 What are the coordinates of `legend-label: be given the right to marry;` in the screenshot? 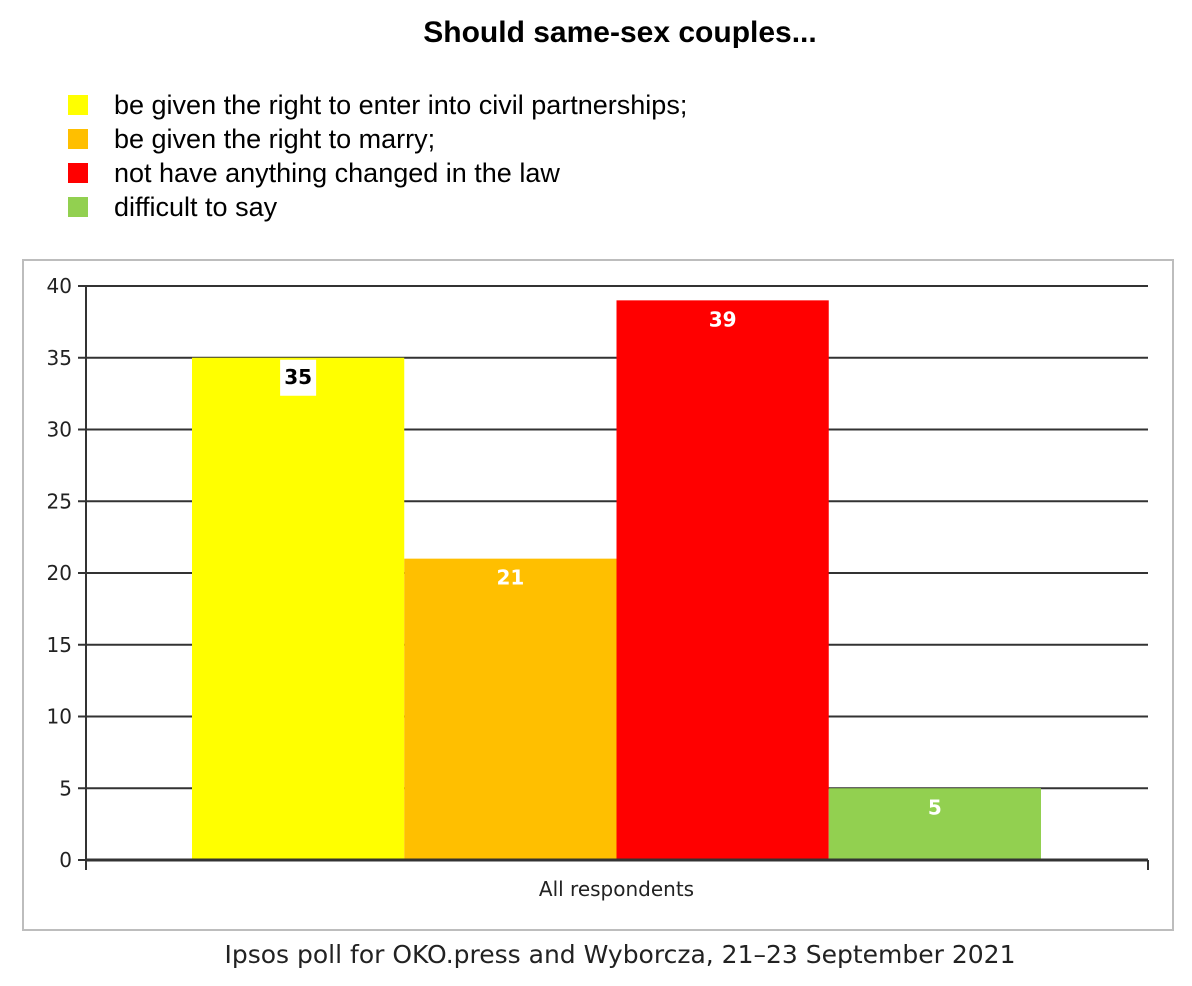 It's located at (275, 138).